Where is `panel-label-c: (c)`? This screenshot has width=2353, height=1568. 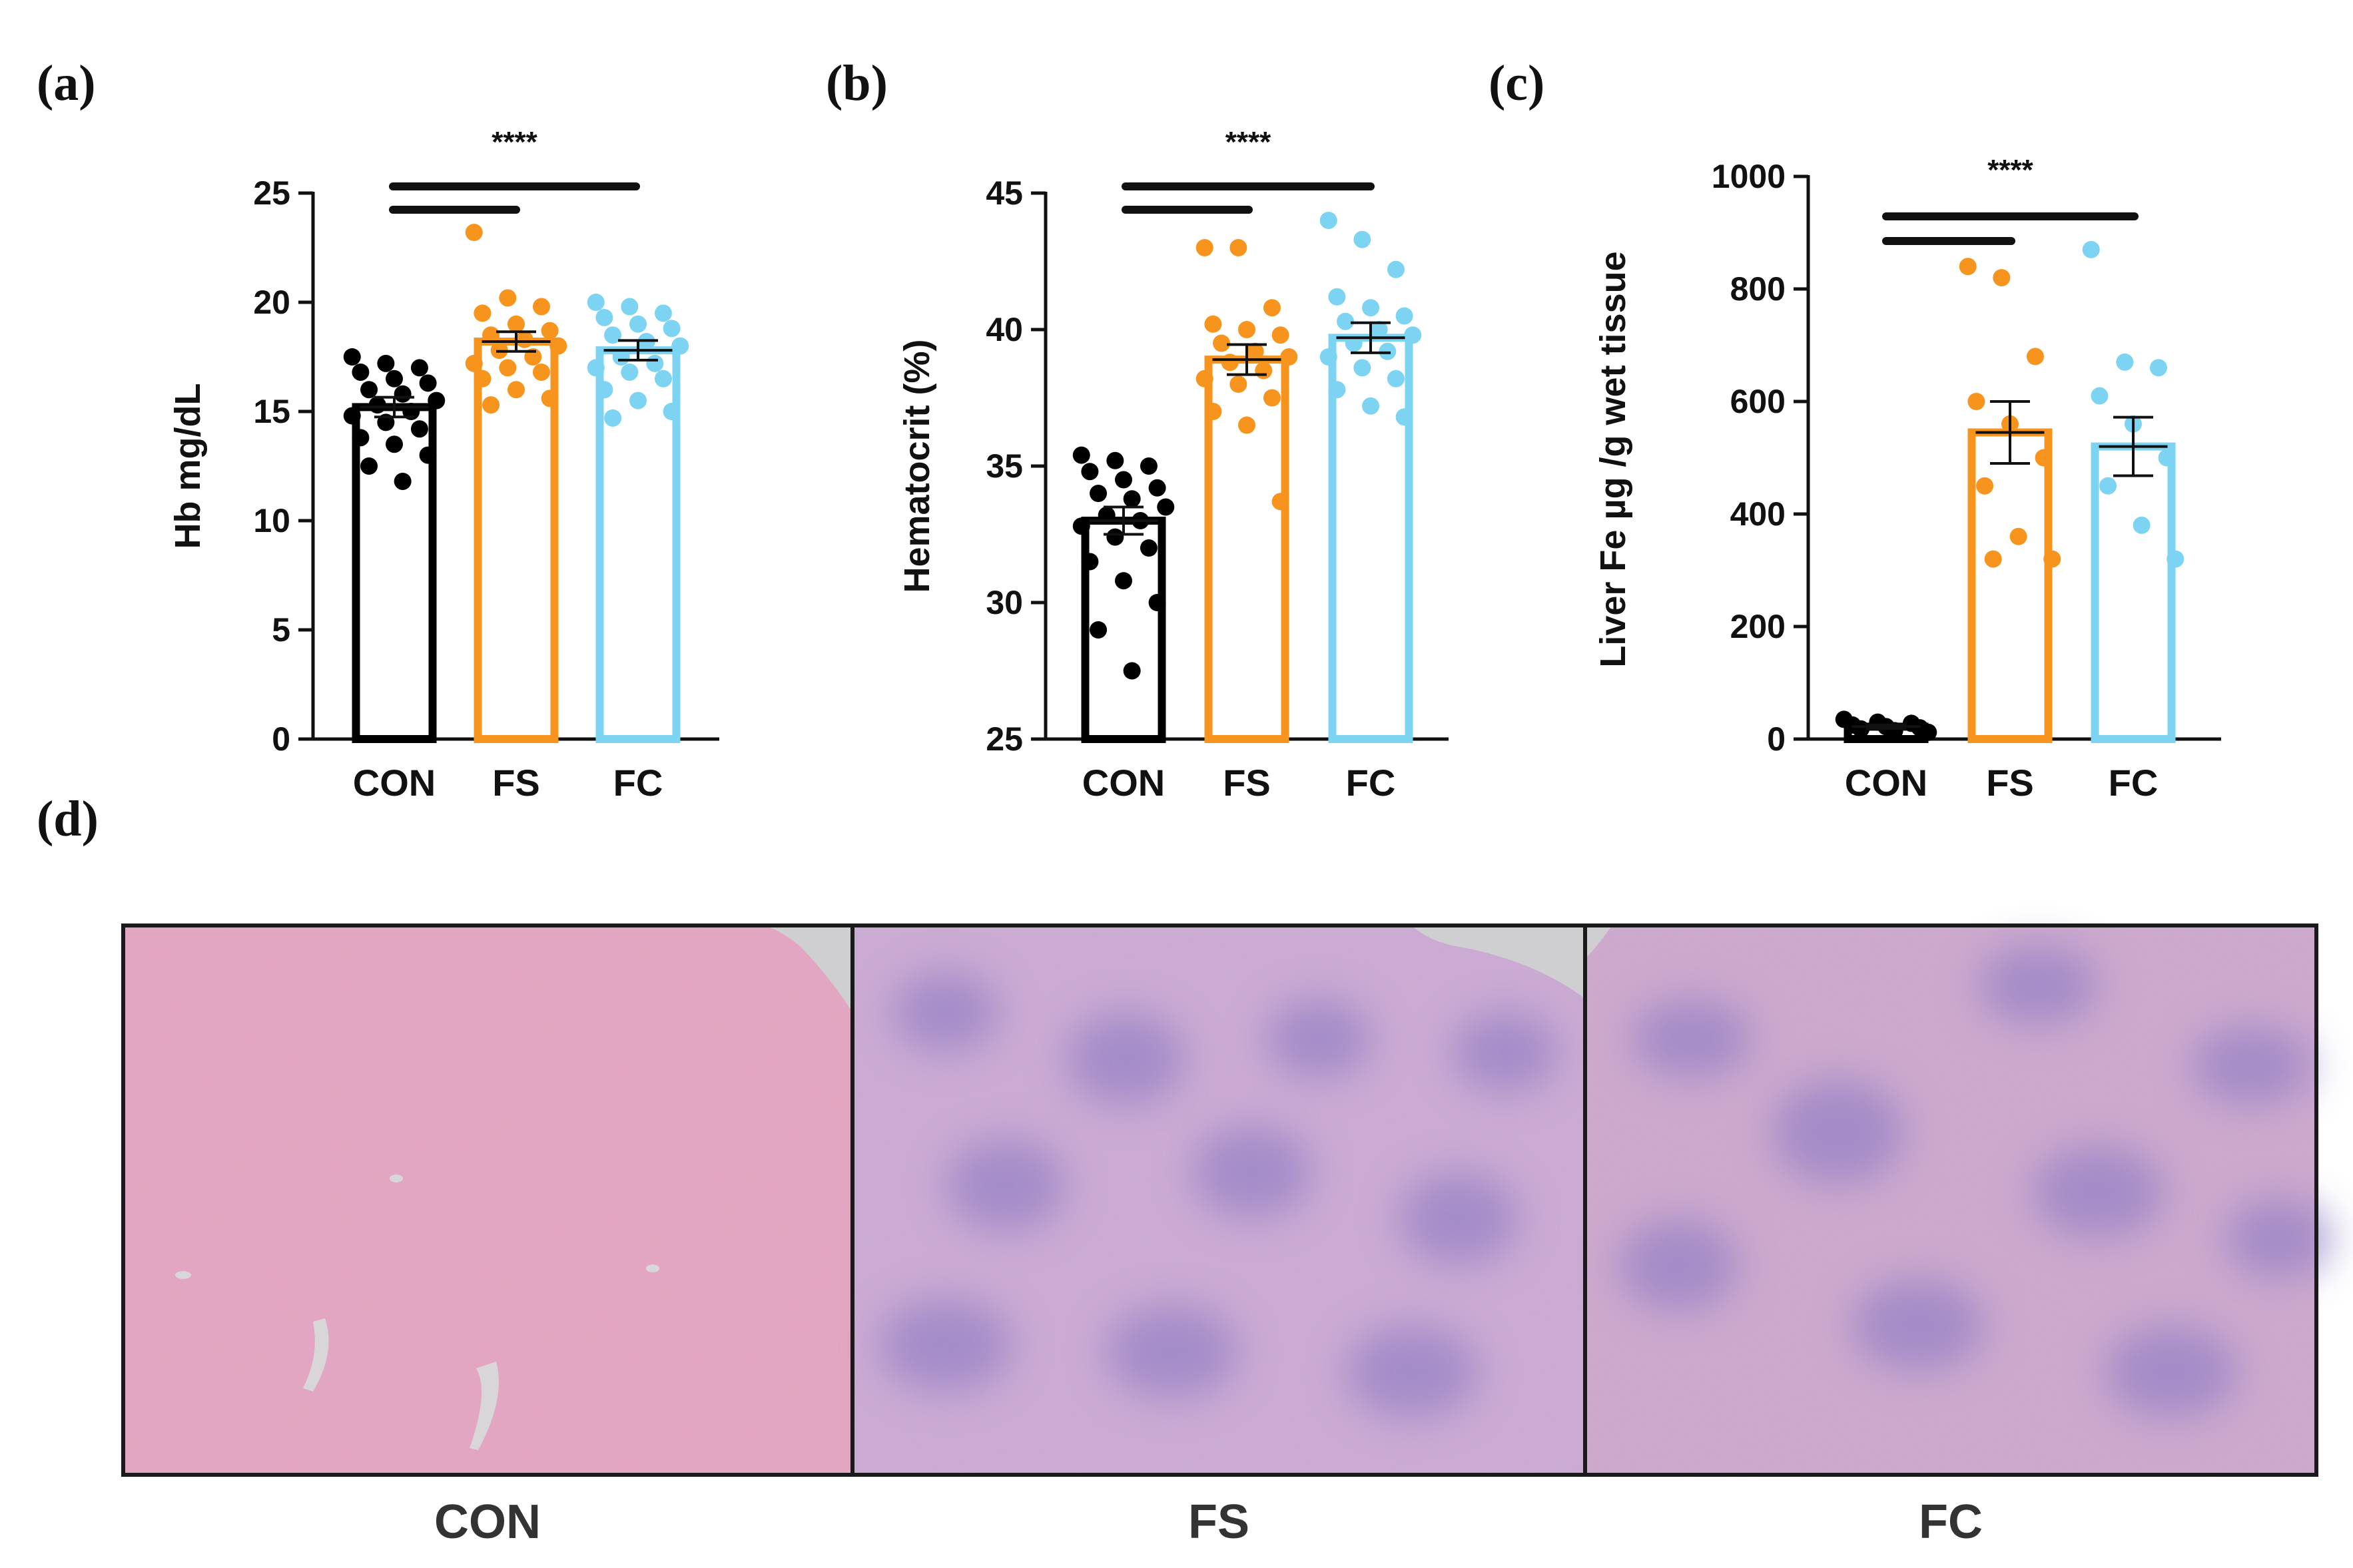 panel-label-c: (c) is located at coordinates (1516, 83).